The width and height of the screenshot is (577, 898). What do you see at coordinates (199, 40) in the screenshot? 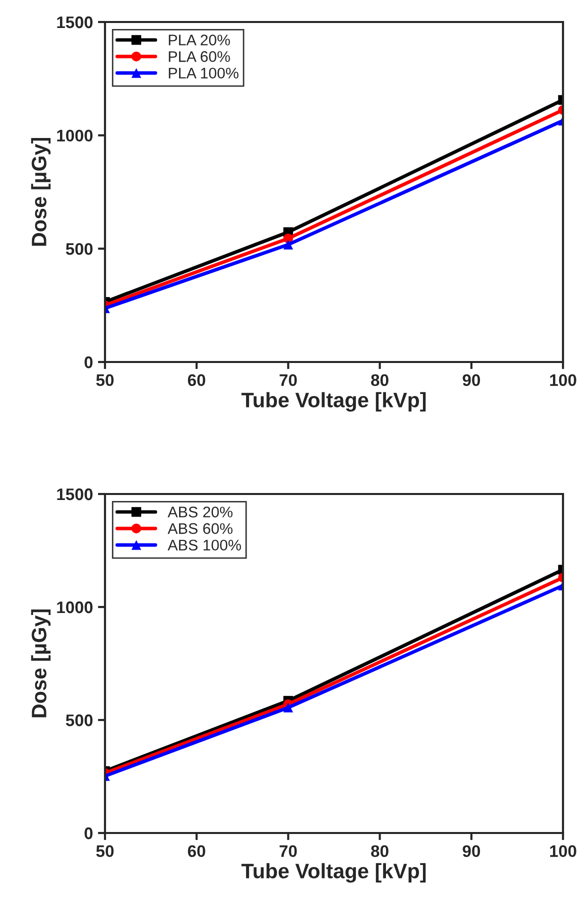
I see `legend-label: PLA 20%` at bounding box center [199, 40].